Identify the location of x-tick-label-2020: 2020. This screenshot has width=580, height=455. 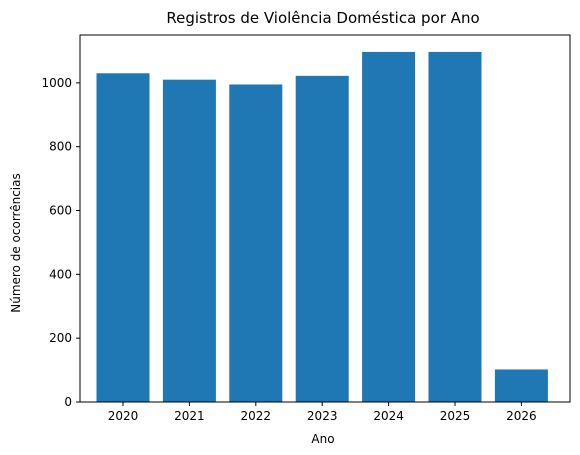
(123, 416).